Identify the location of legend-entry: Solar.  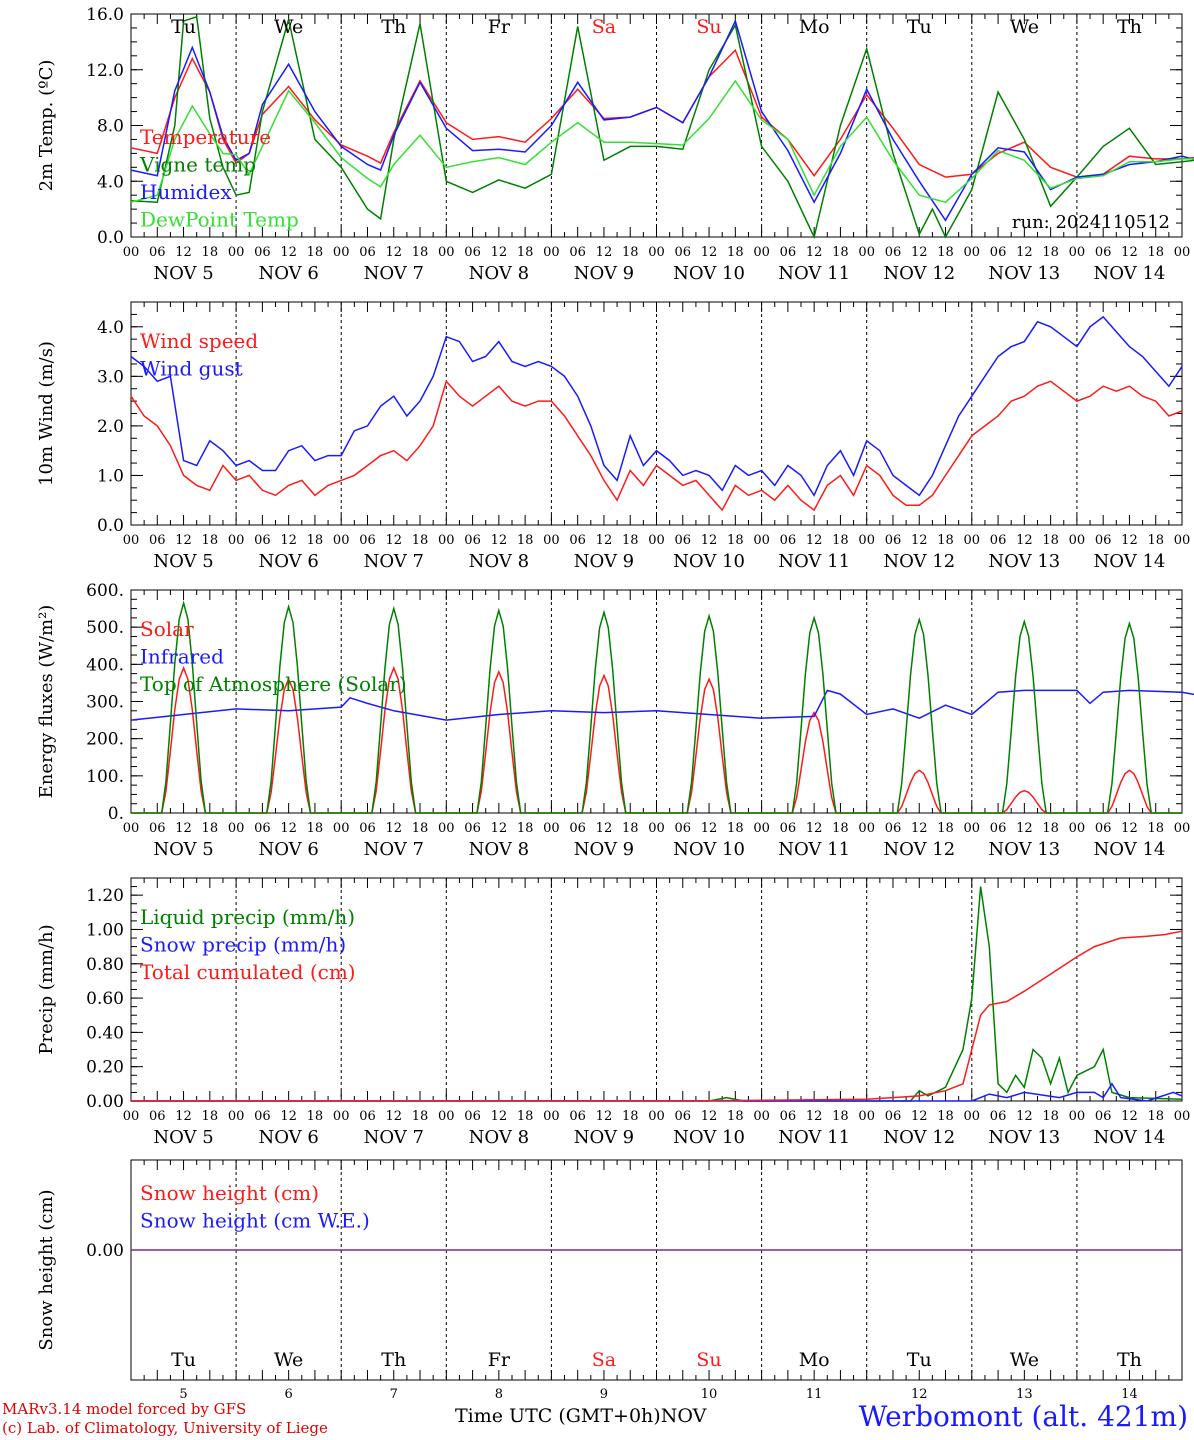
(167, 629).